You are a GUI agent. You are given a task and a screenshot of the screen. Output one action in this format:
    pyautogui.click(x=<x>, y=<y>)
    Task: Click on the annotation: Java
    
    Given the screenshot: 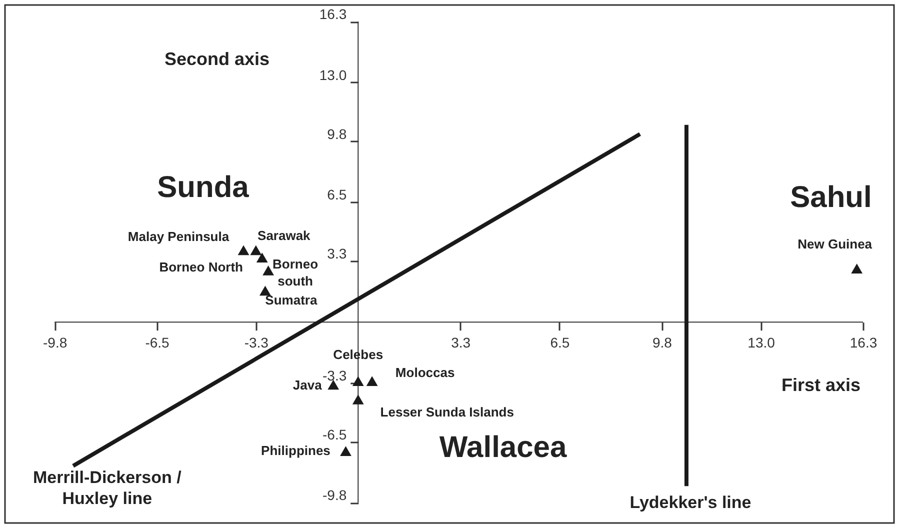 What is the action you would take?
    pyautogui.click(x=307, y=385)
    